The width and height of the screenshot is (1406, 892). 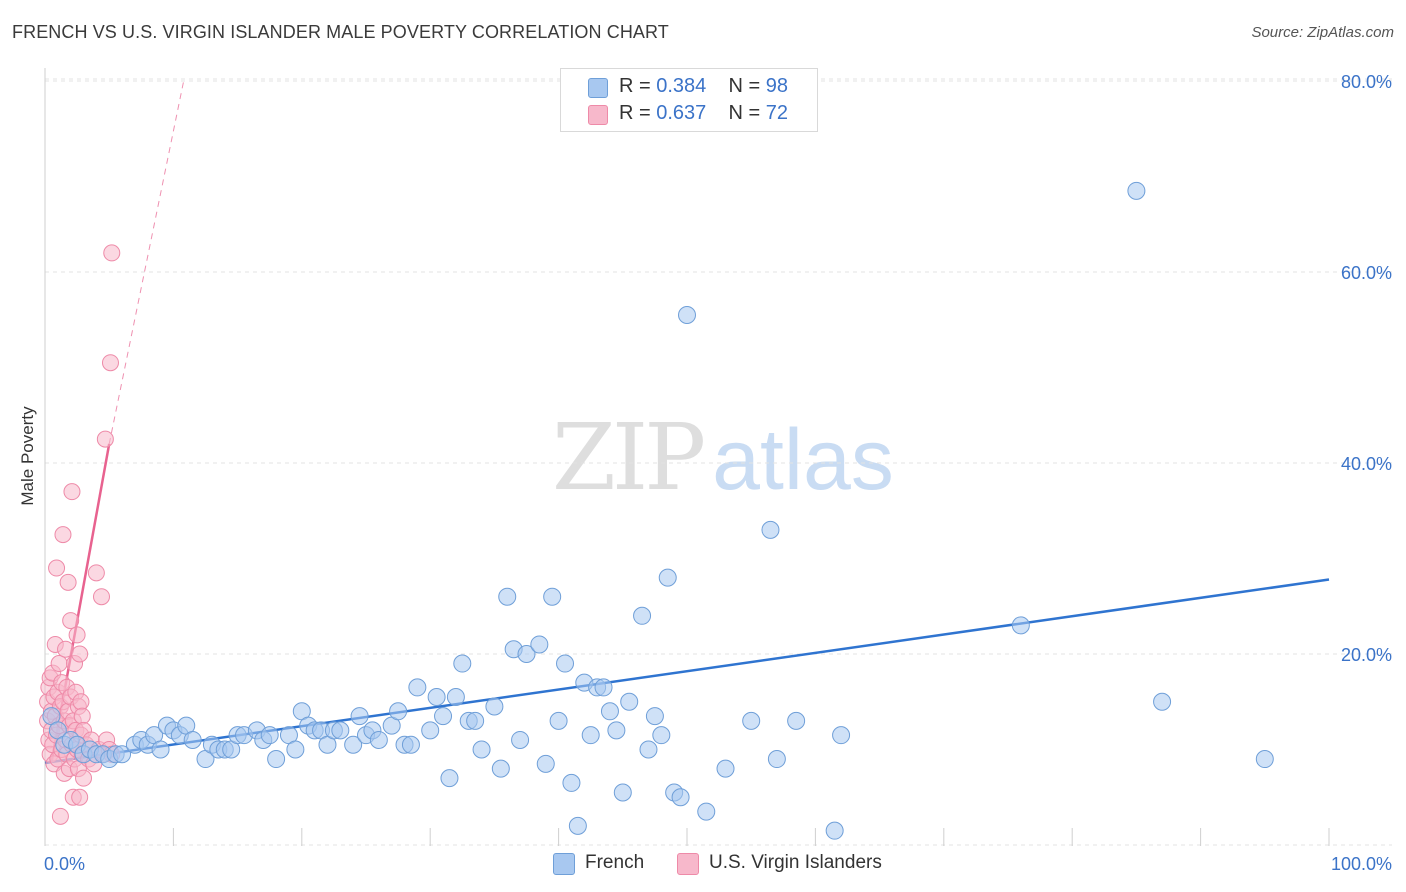 I want to click on legend-n-label: N =, so click(x=744, y=86).